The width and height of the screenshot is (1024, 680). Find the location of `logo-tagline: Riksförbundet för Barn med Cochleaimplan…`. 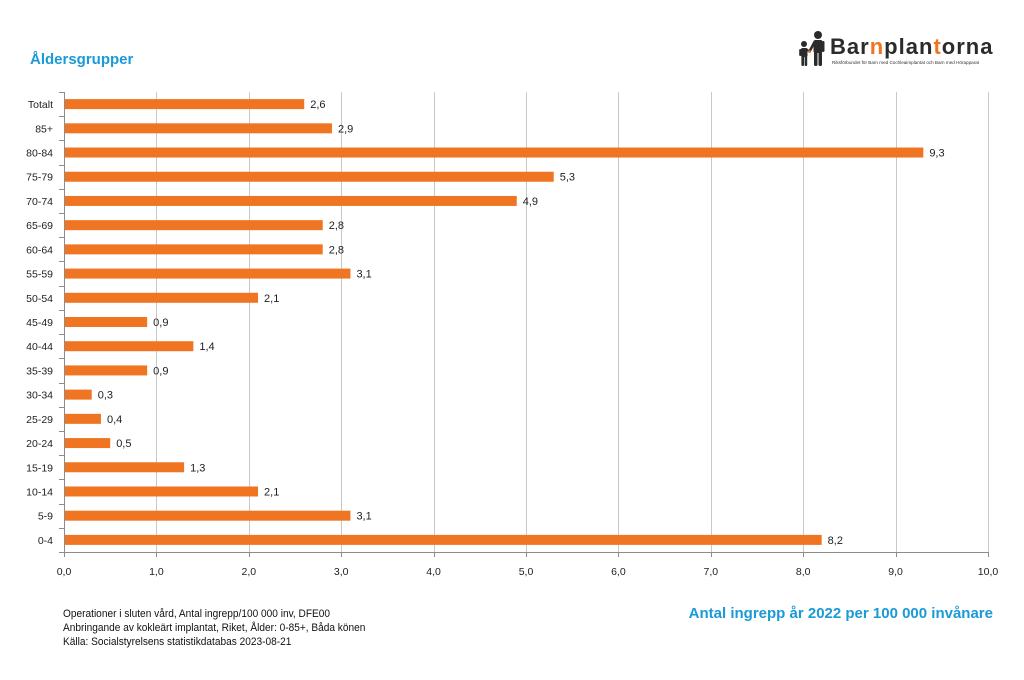

logo-tagline: Riksförbundet för Barn med Cochleaimplan… is located at coordinates (906, 62).